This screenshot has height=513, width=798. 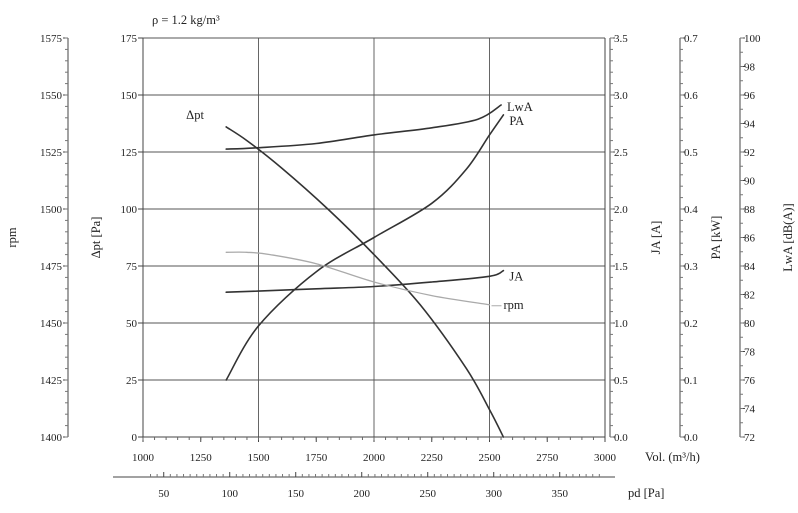 What do you see at coordinates (432, 458) in the screenshot?
I see `x-tick-label: 2250` at bounding box center [432, 458].